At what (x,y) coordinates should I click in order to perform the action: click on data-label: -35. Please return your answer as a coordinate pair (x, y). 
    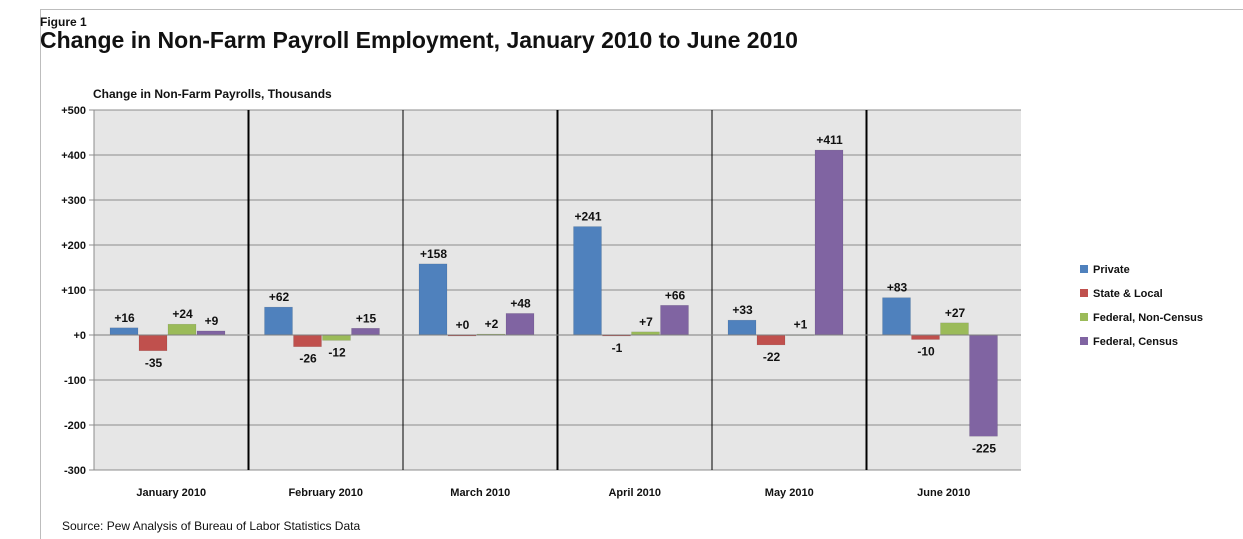
    Looking at the image, I should click on (154, 363).